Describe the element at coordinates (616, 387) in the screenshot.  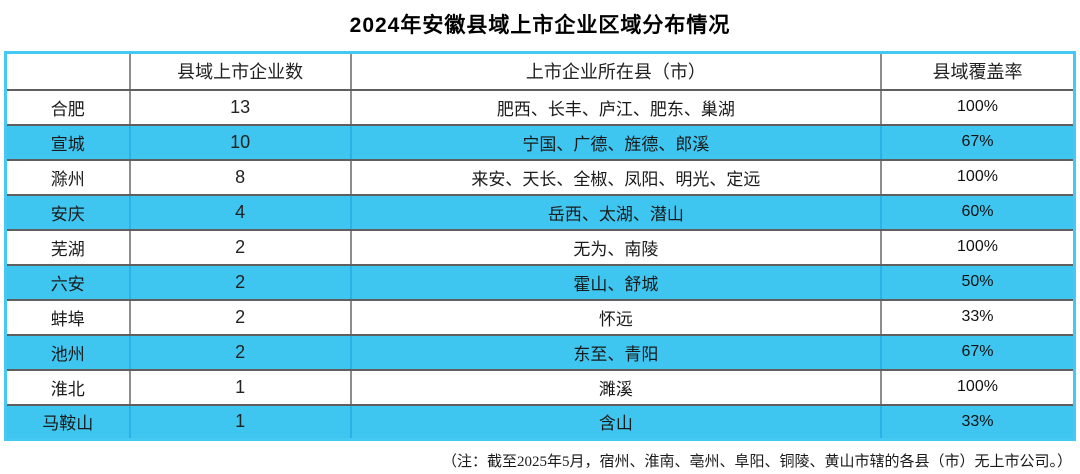
I see `counties-cell: 濉溪` at that location.